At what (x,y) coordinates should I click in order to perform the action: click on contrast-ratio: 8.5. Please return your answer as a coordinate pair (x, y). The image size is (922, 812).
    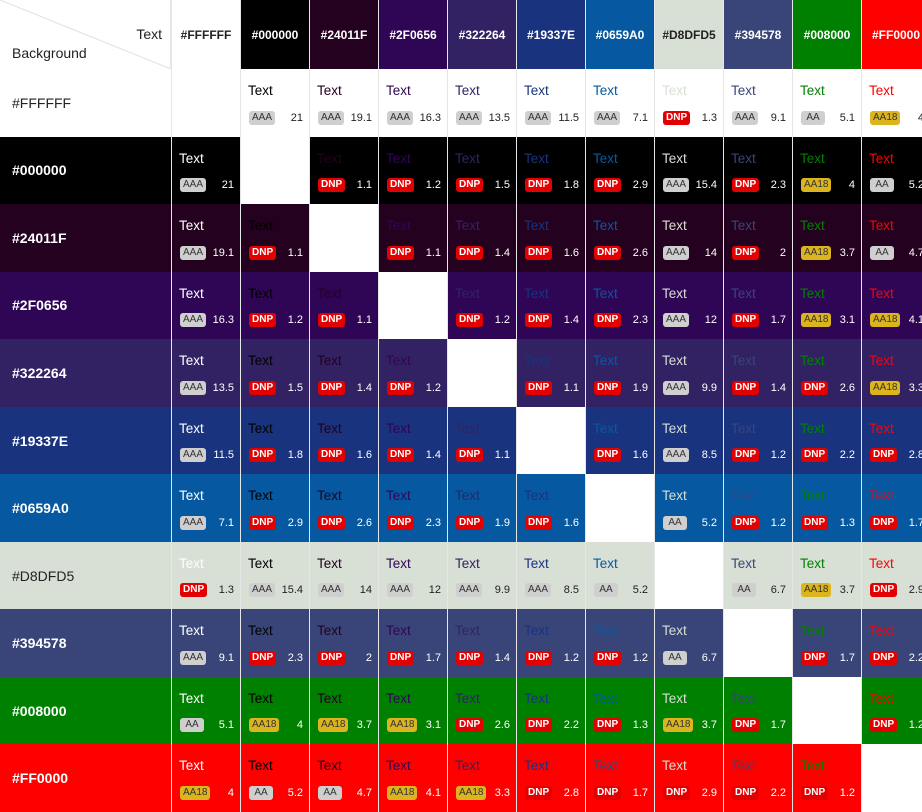
    Looking at the image, I should click on (709, 455).